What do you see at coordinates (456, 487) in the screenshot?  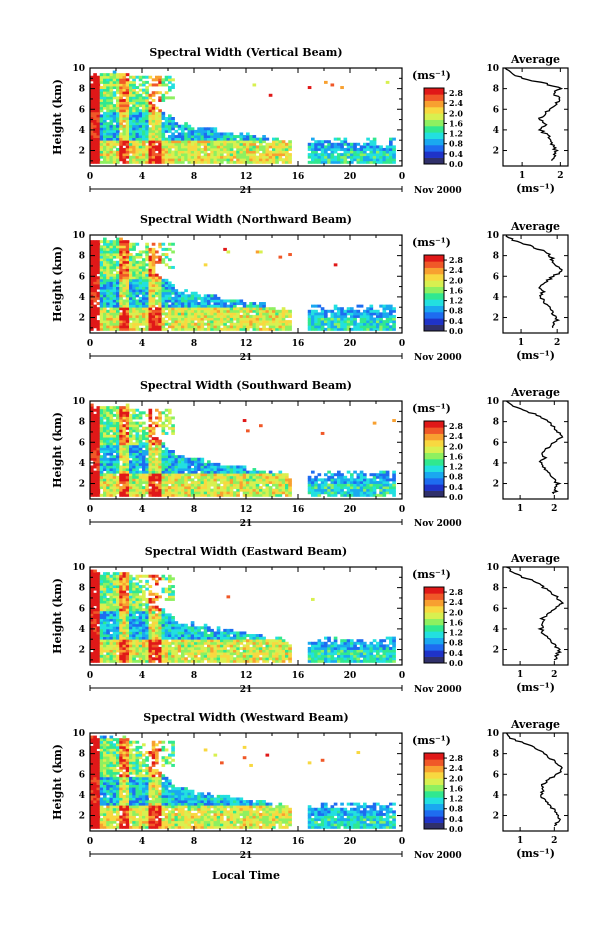 I see `colorbar-tick-label: 0.4` at bounding box center [456, 487].